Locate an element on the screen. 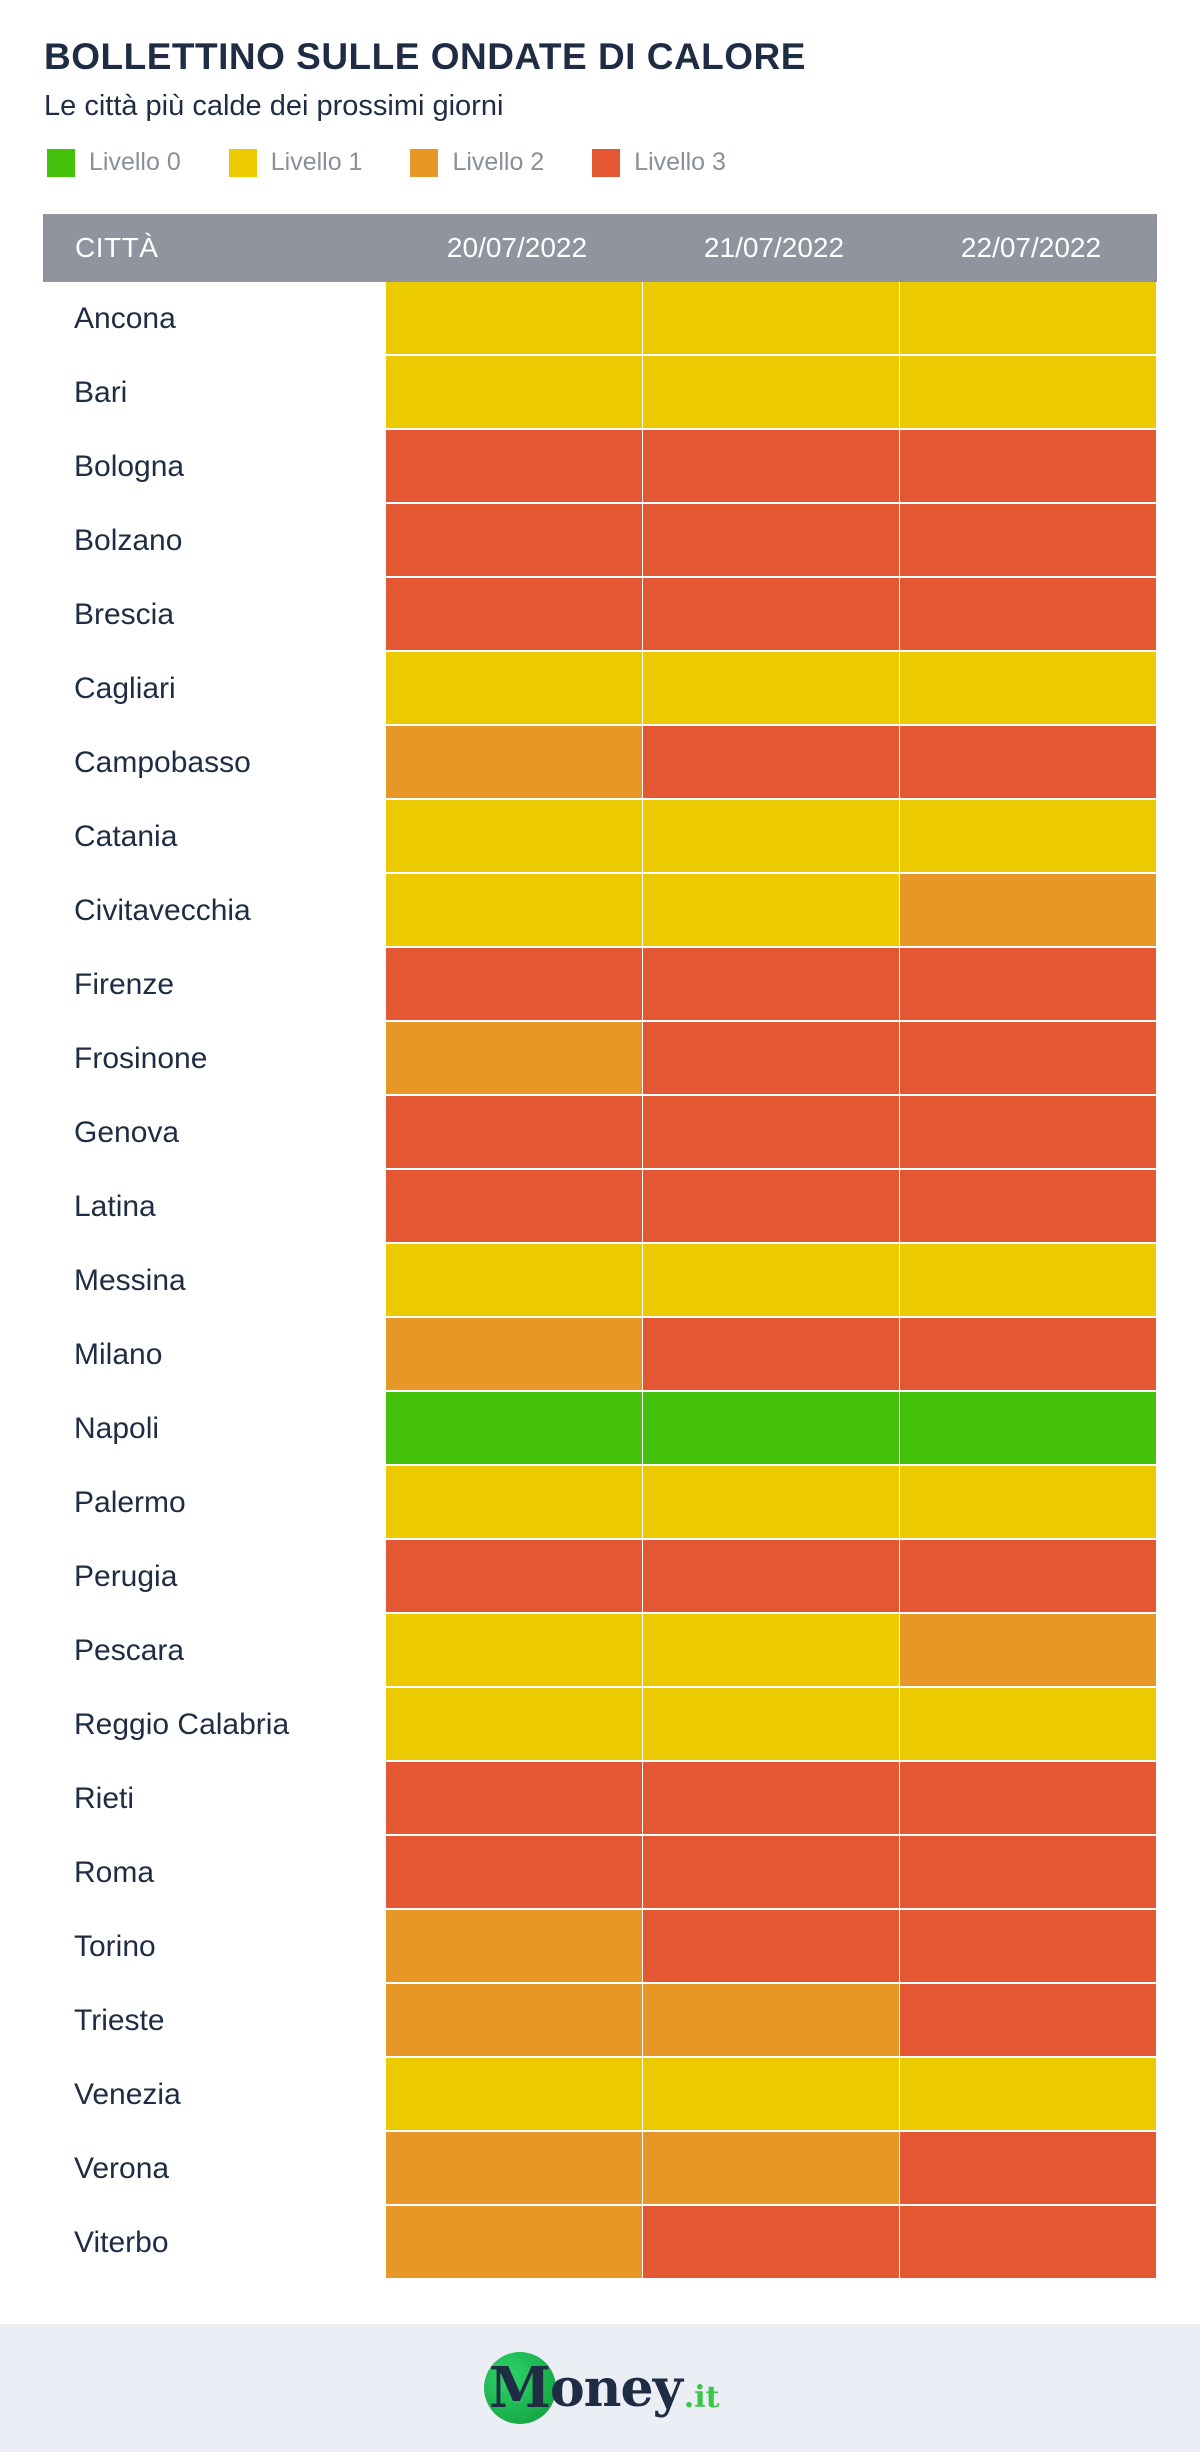 This screenshot has width=1200, height=2452. legend-item-level-2: Livello 2 is located at coordinates (477, 162).